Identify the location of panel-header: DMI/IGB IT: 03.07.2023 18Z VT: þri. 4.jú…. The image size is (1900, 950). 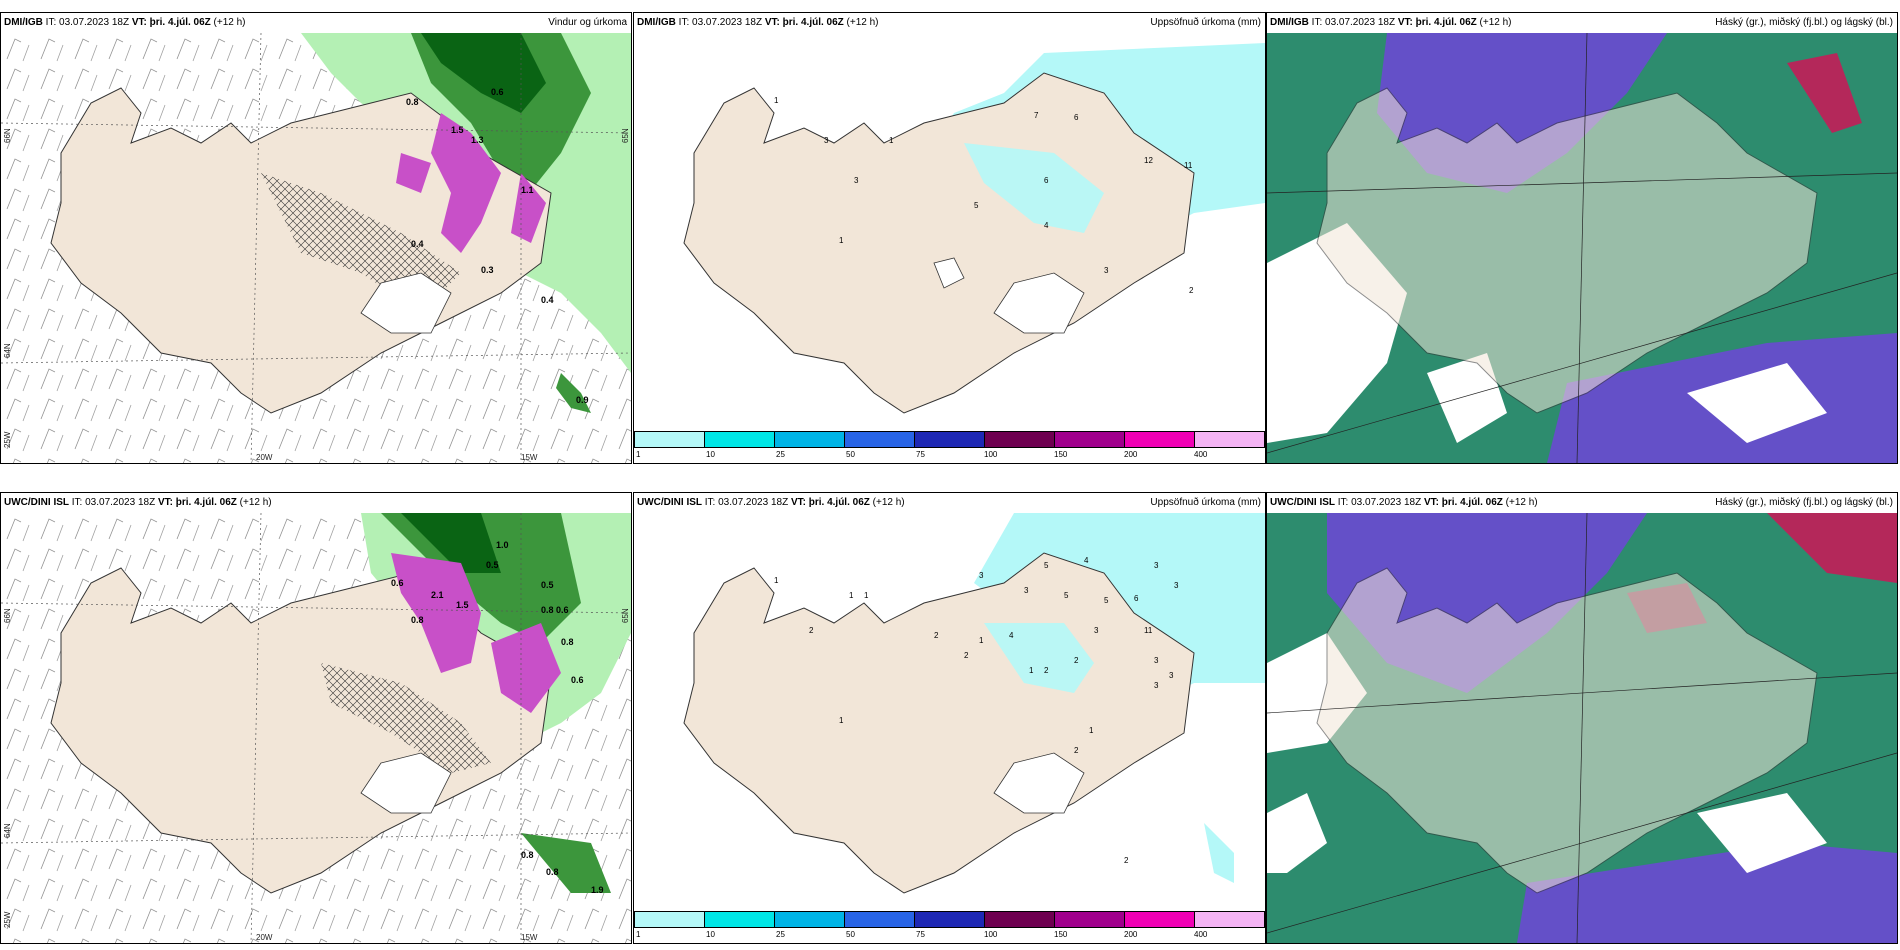
(1582, 23).